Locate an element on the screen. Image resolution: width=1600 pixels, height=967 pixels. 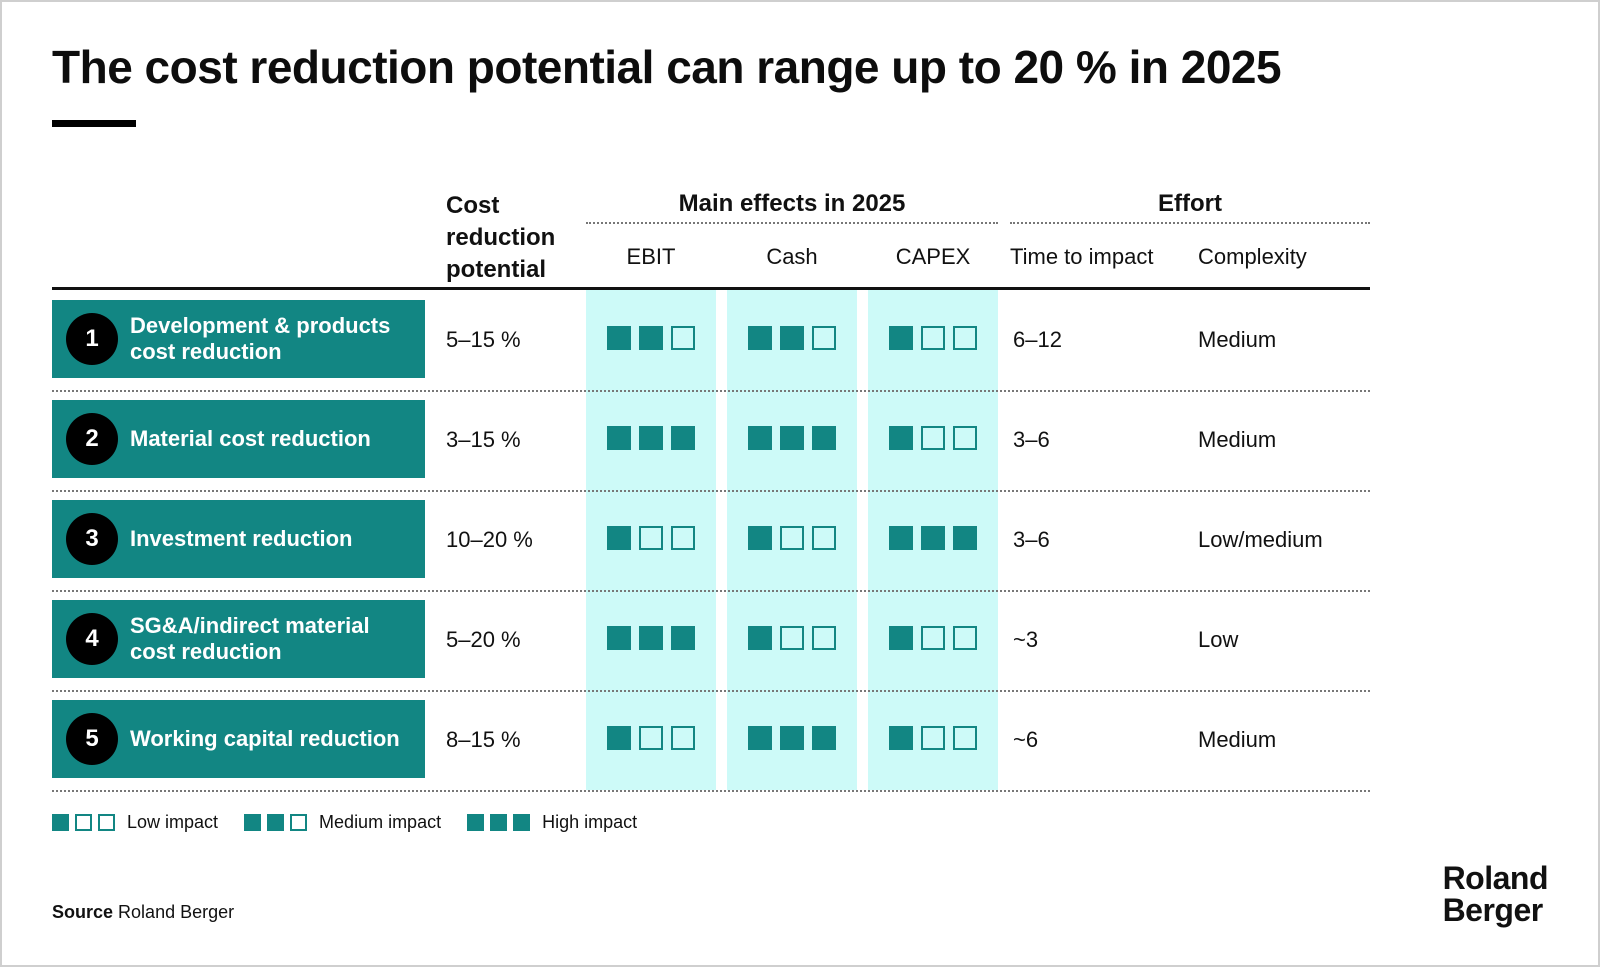
header-cost-reduction: Cost reduction potential is located at coordinates (501, 237).